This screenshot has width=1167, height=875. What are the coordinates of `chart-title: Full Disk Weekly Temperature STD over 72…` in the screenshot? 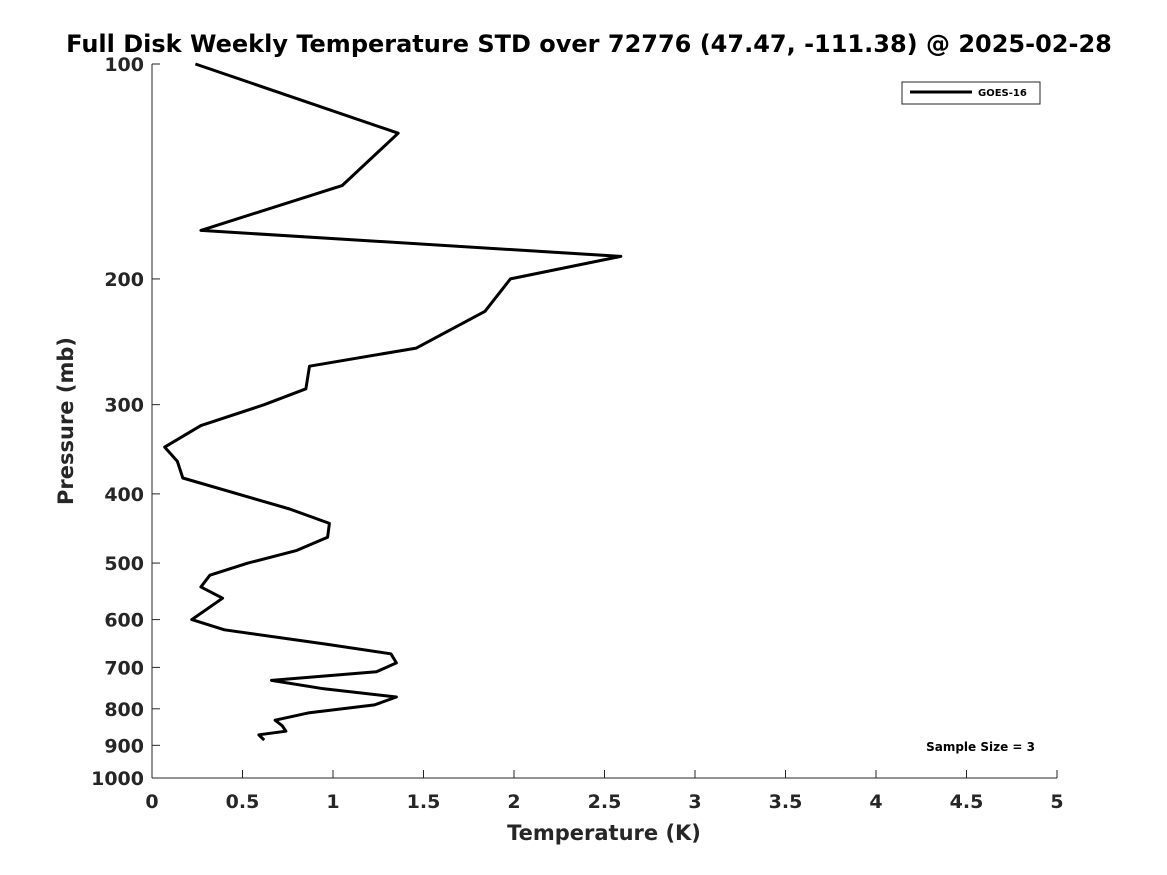 It's located at (589, 44).